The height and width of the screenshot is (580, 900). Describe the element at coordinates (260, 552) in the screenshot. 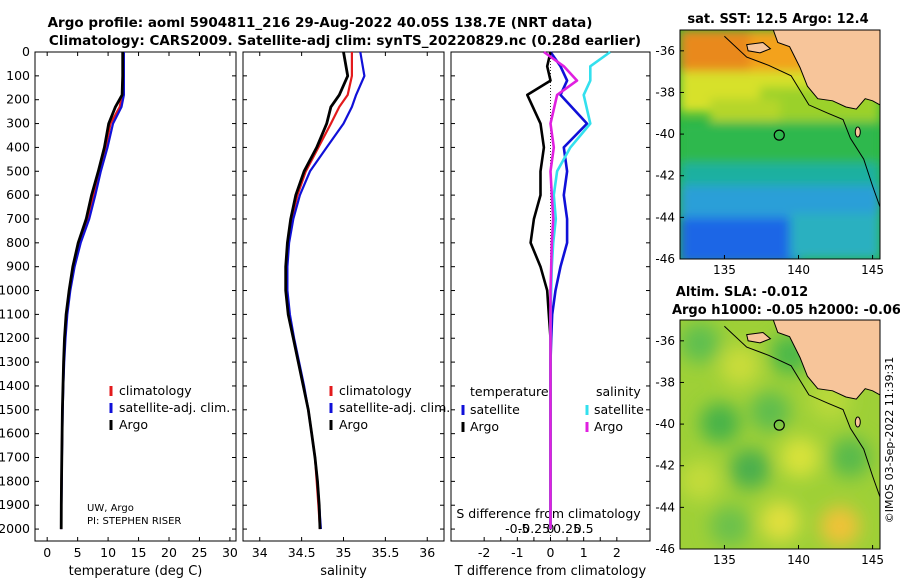

I see `x-tick-label: 34` at that location.